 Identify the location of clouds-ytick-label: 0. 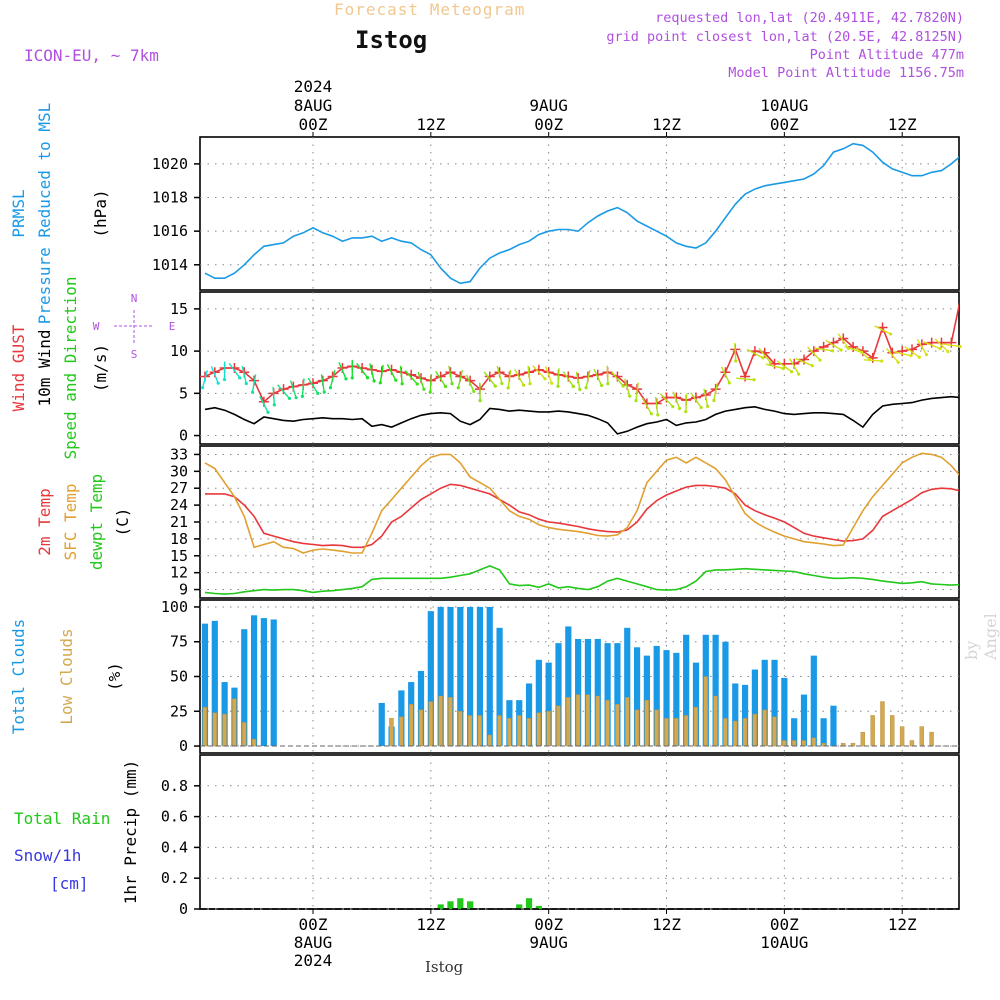
(183, 746).